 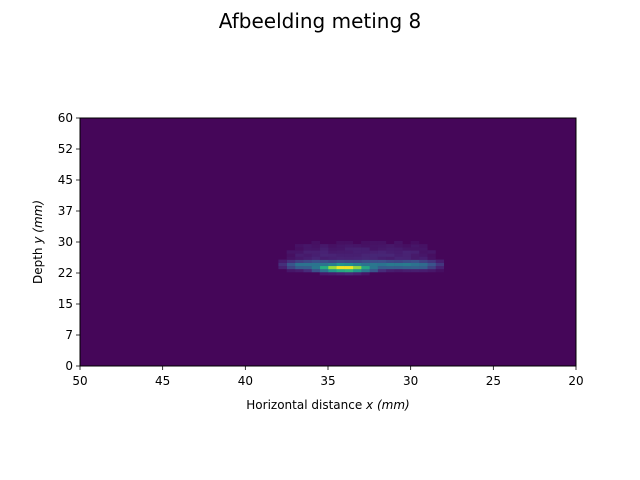 I want to click on x-tick-label: 45, so click(x=162, y=381).